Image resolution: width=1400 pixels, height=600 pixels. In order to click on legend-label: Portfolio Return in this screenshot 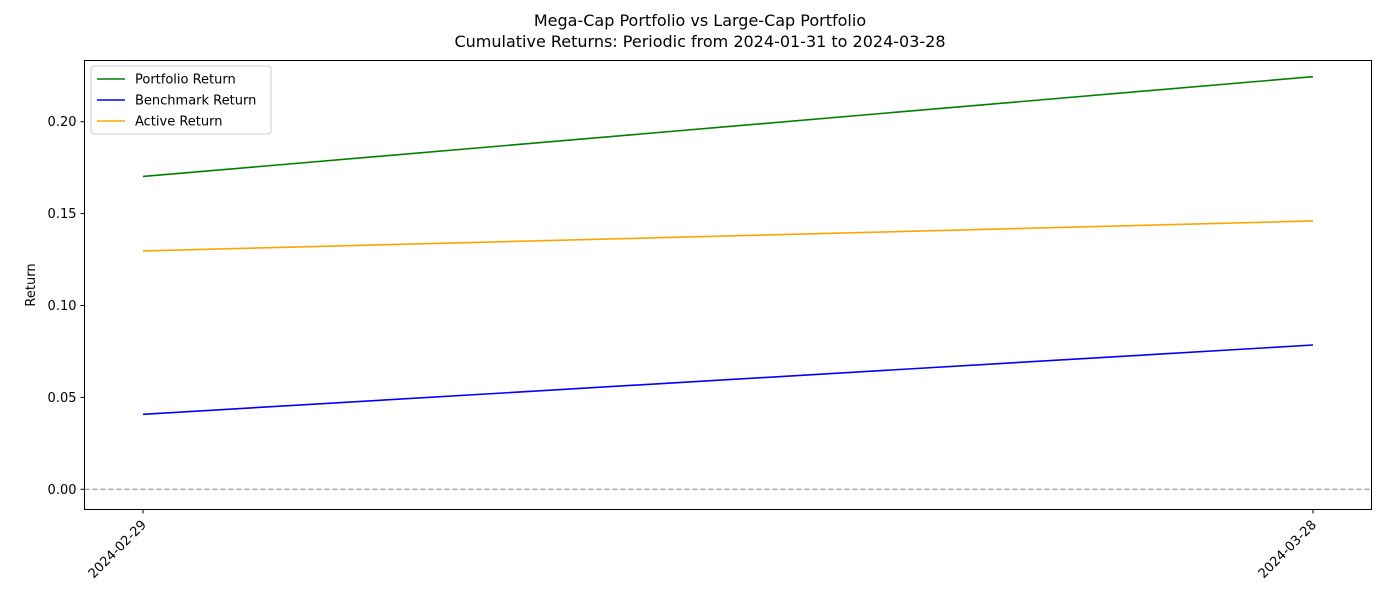, I will do `click(185, 80)`.